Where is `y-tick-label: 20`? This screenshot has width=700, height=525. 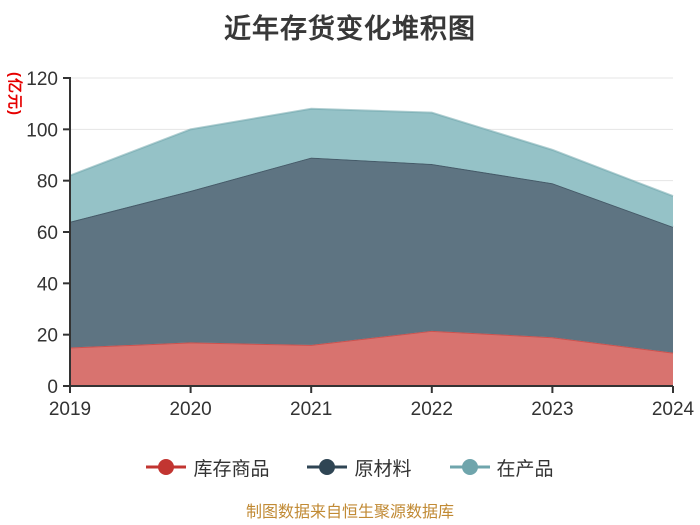
y-tick-label: 20 is located at coordinates (47, 336).